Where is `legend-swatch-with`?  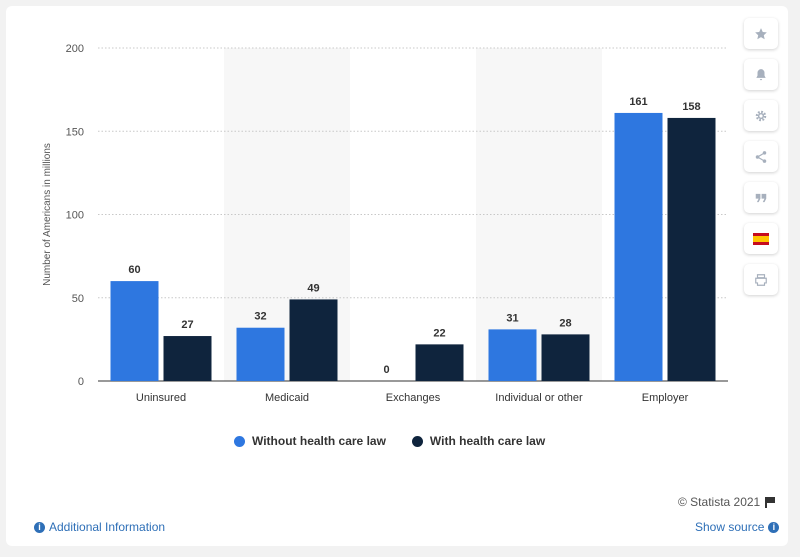
legend-swatch-with is located at coordinates (417, 441).